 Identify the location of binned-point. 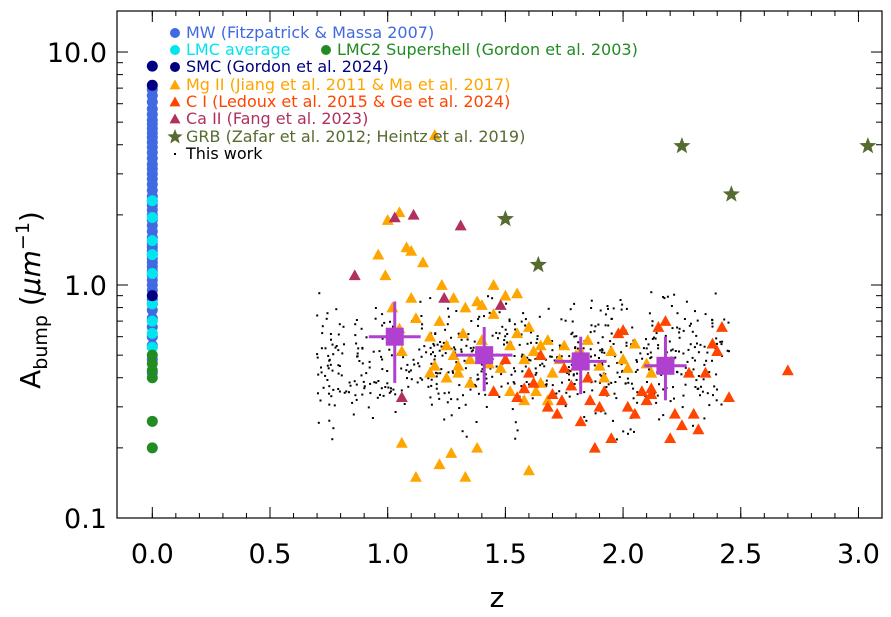
(394, 336).